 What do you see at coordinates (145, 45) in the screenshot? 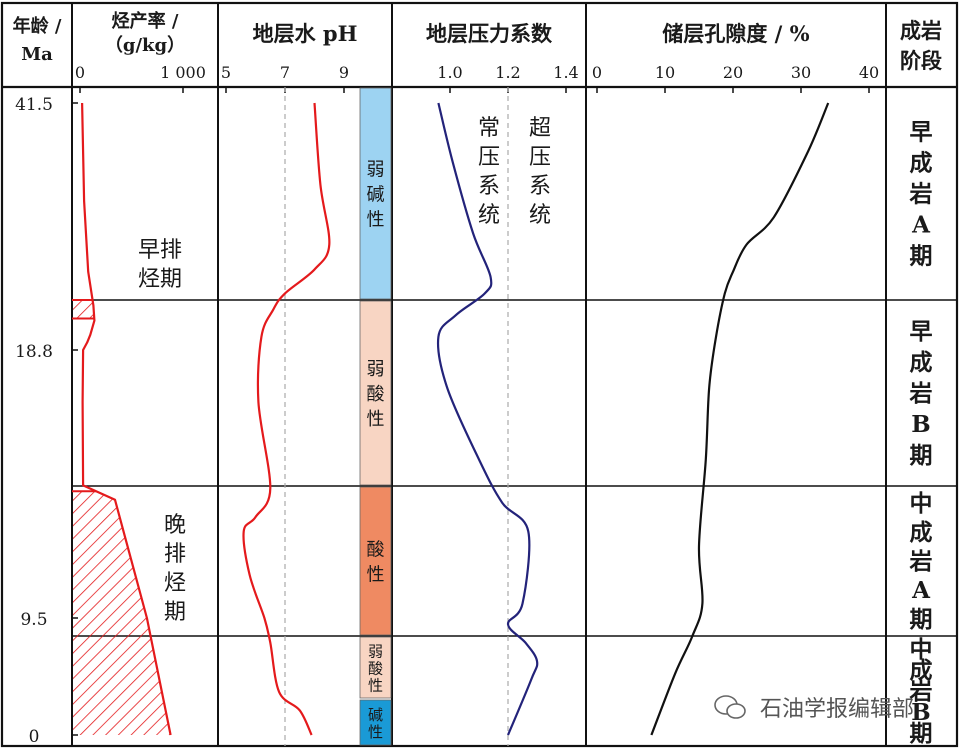
I see `hc-rate-unit: （g/kg）` at bounding box center [145, 45].